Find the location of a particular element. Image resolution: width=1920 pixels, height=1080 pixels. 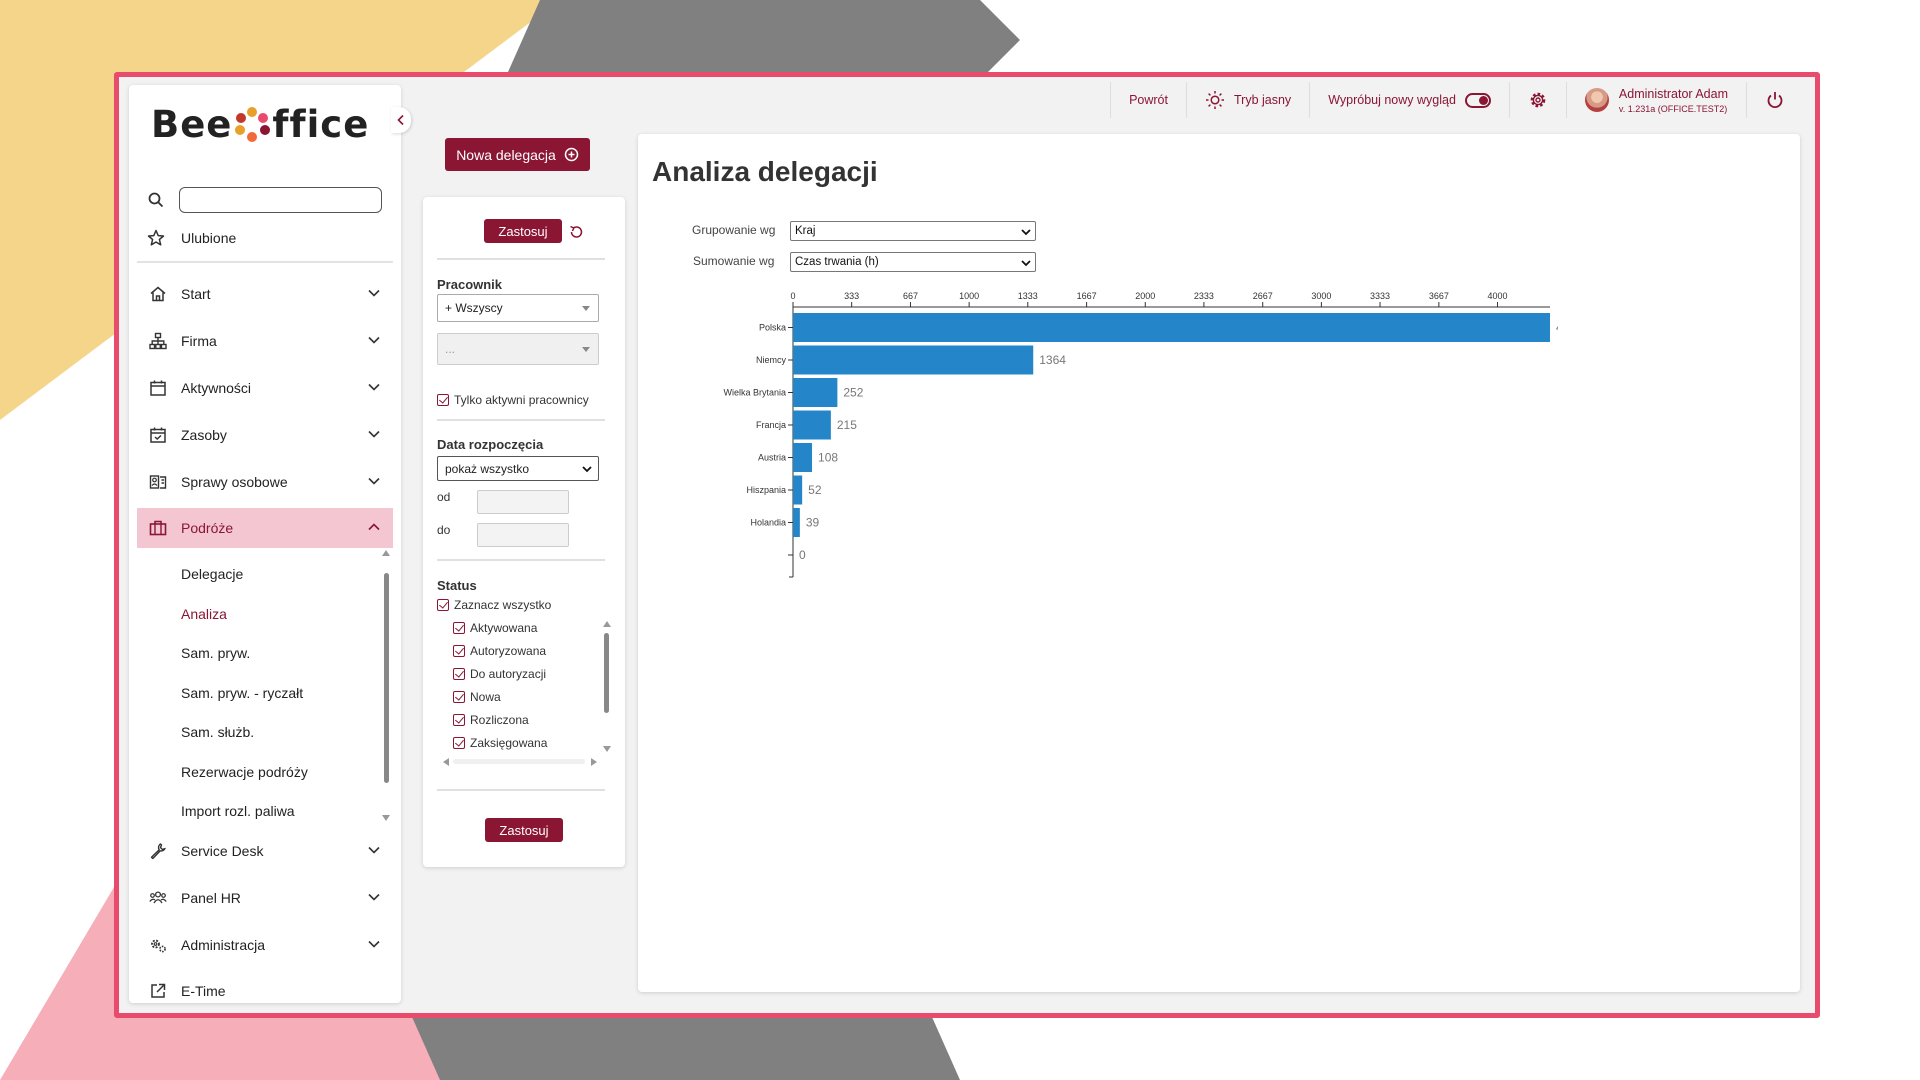

subitem-sam-sluzb: Sam. służb. is located at coordinates (218, 732).